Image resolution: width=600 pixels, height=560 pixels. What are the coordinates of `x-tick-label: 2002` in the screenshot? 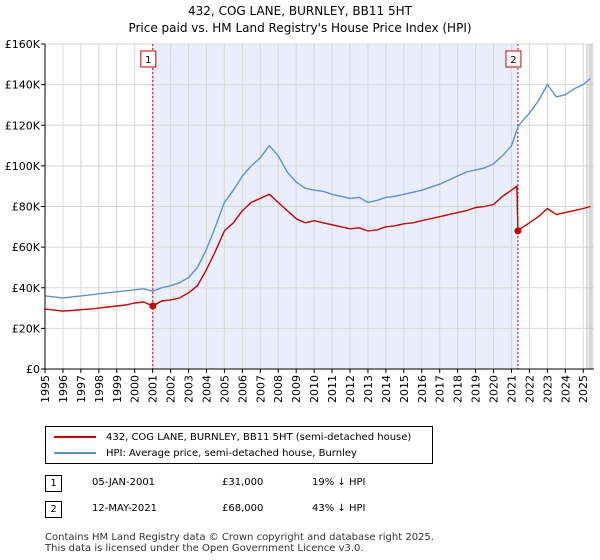 It's located at (171, 389).